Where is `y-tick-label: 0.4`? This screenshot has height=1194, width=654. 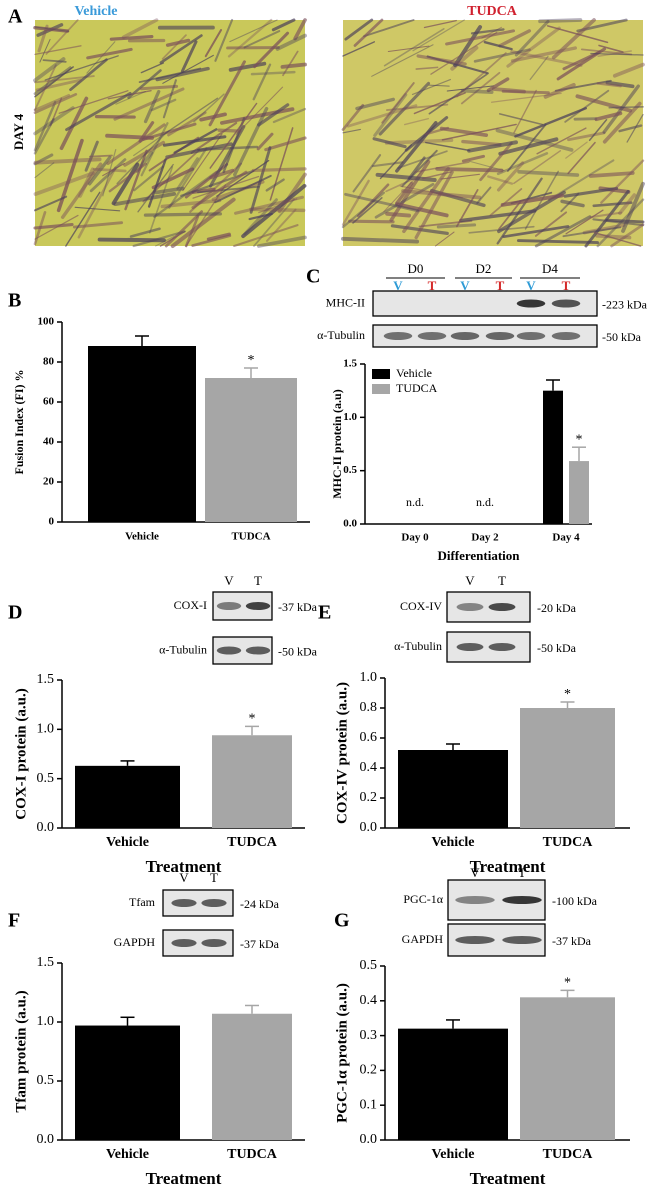
y-tick-label: 0.4 is located at coordinates (369, 767).